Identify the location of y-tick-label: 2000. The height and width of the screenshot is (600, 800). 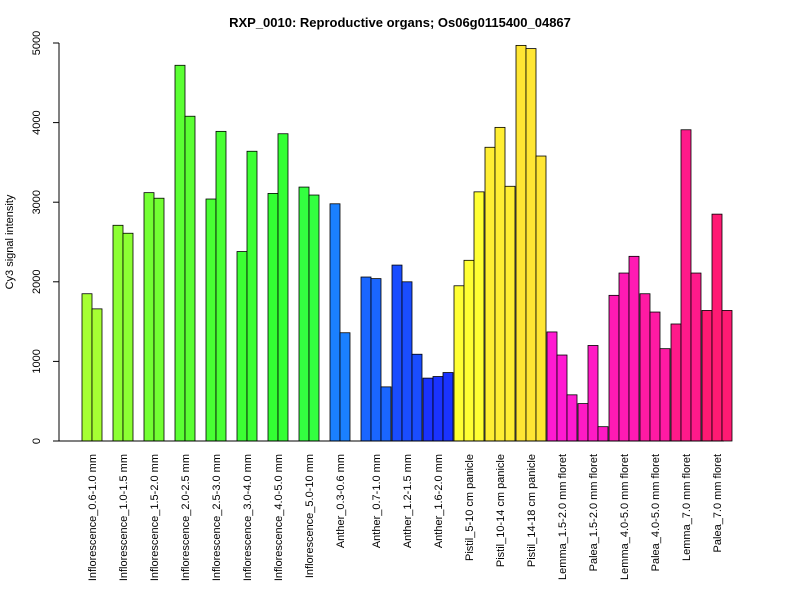
(37, 282).